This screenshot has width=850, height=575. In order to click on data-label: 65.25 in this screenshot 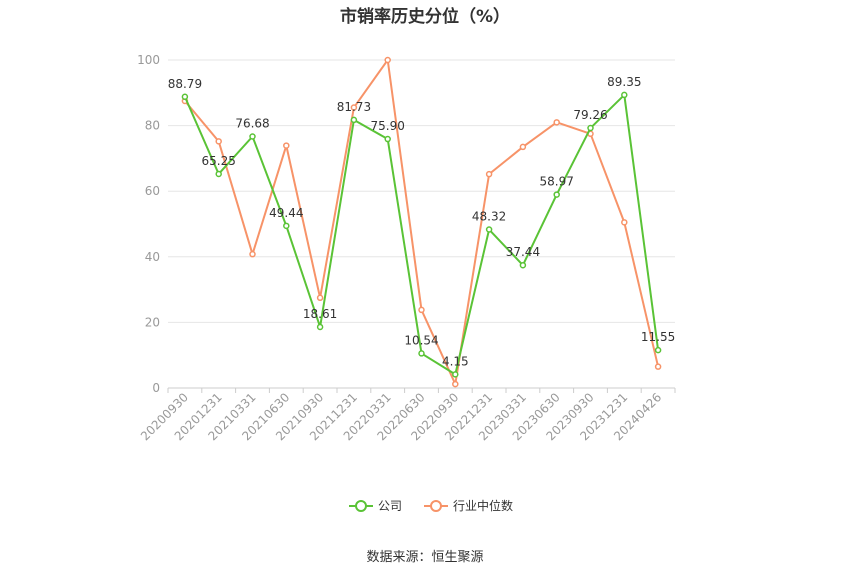, I will do `click(219, 161)`.